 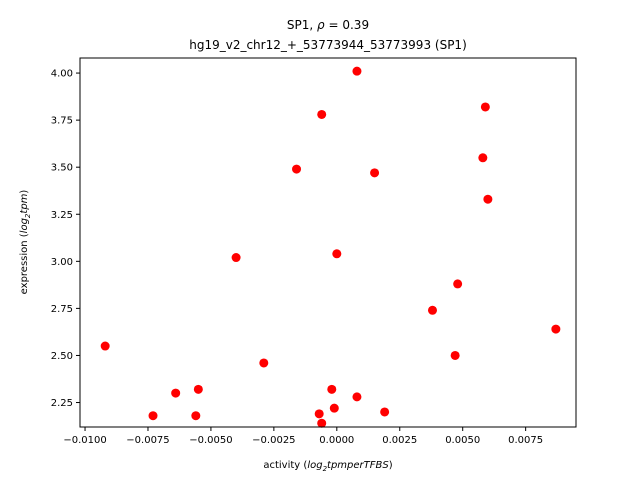 What do you see at coordinates (62, 356) in the screenshot?
I see `y-tick-label-2: 2.50` at bounding box center [62, 356].